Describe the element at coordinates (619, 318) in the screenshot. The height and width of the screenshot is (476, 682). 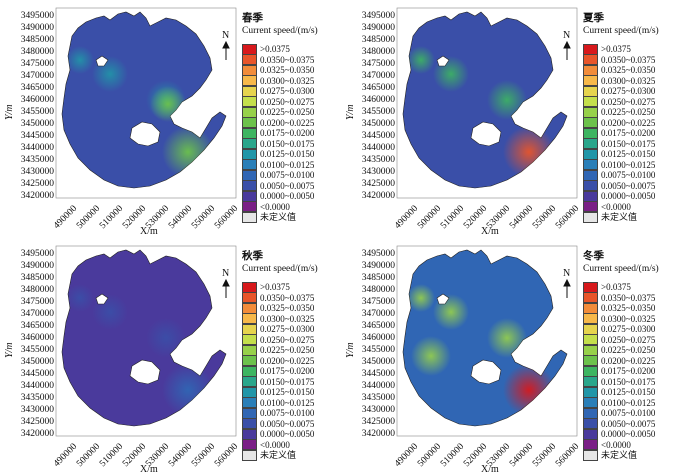
I see `legend-item: 0.0300~0.0325` at that location.